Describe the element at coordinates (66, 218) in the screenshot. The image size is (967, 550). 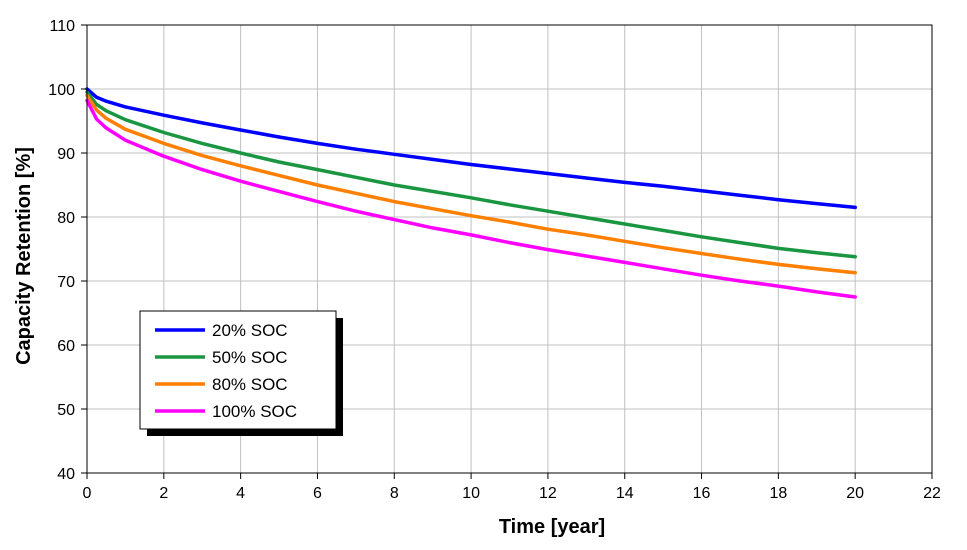
I see `y-tick-label: 80` at that location.